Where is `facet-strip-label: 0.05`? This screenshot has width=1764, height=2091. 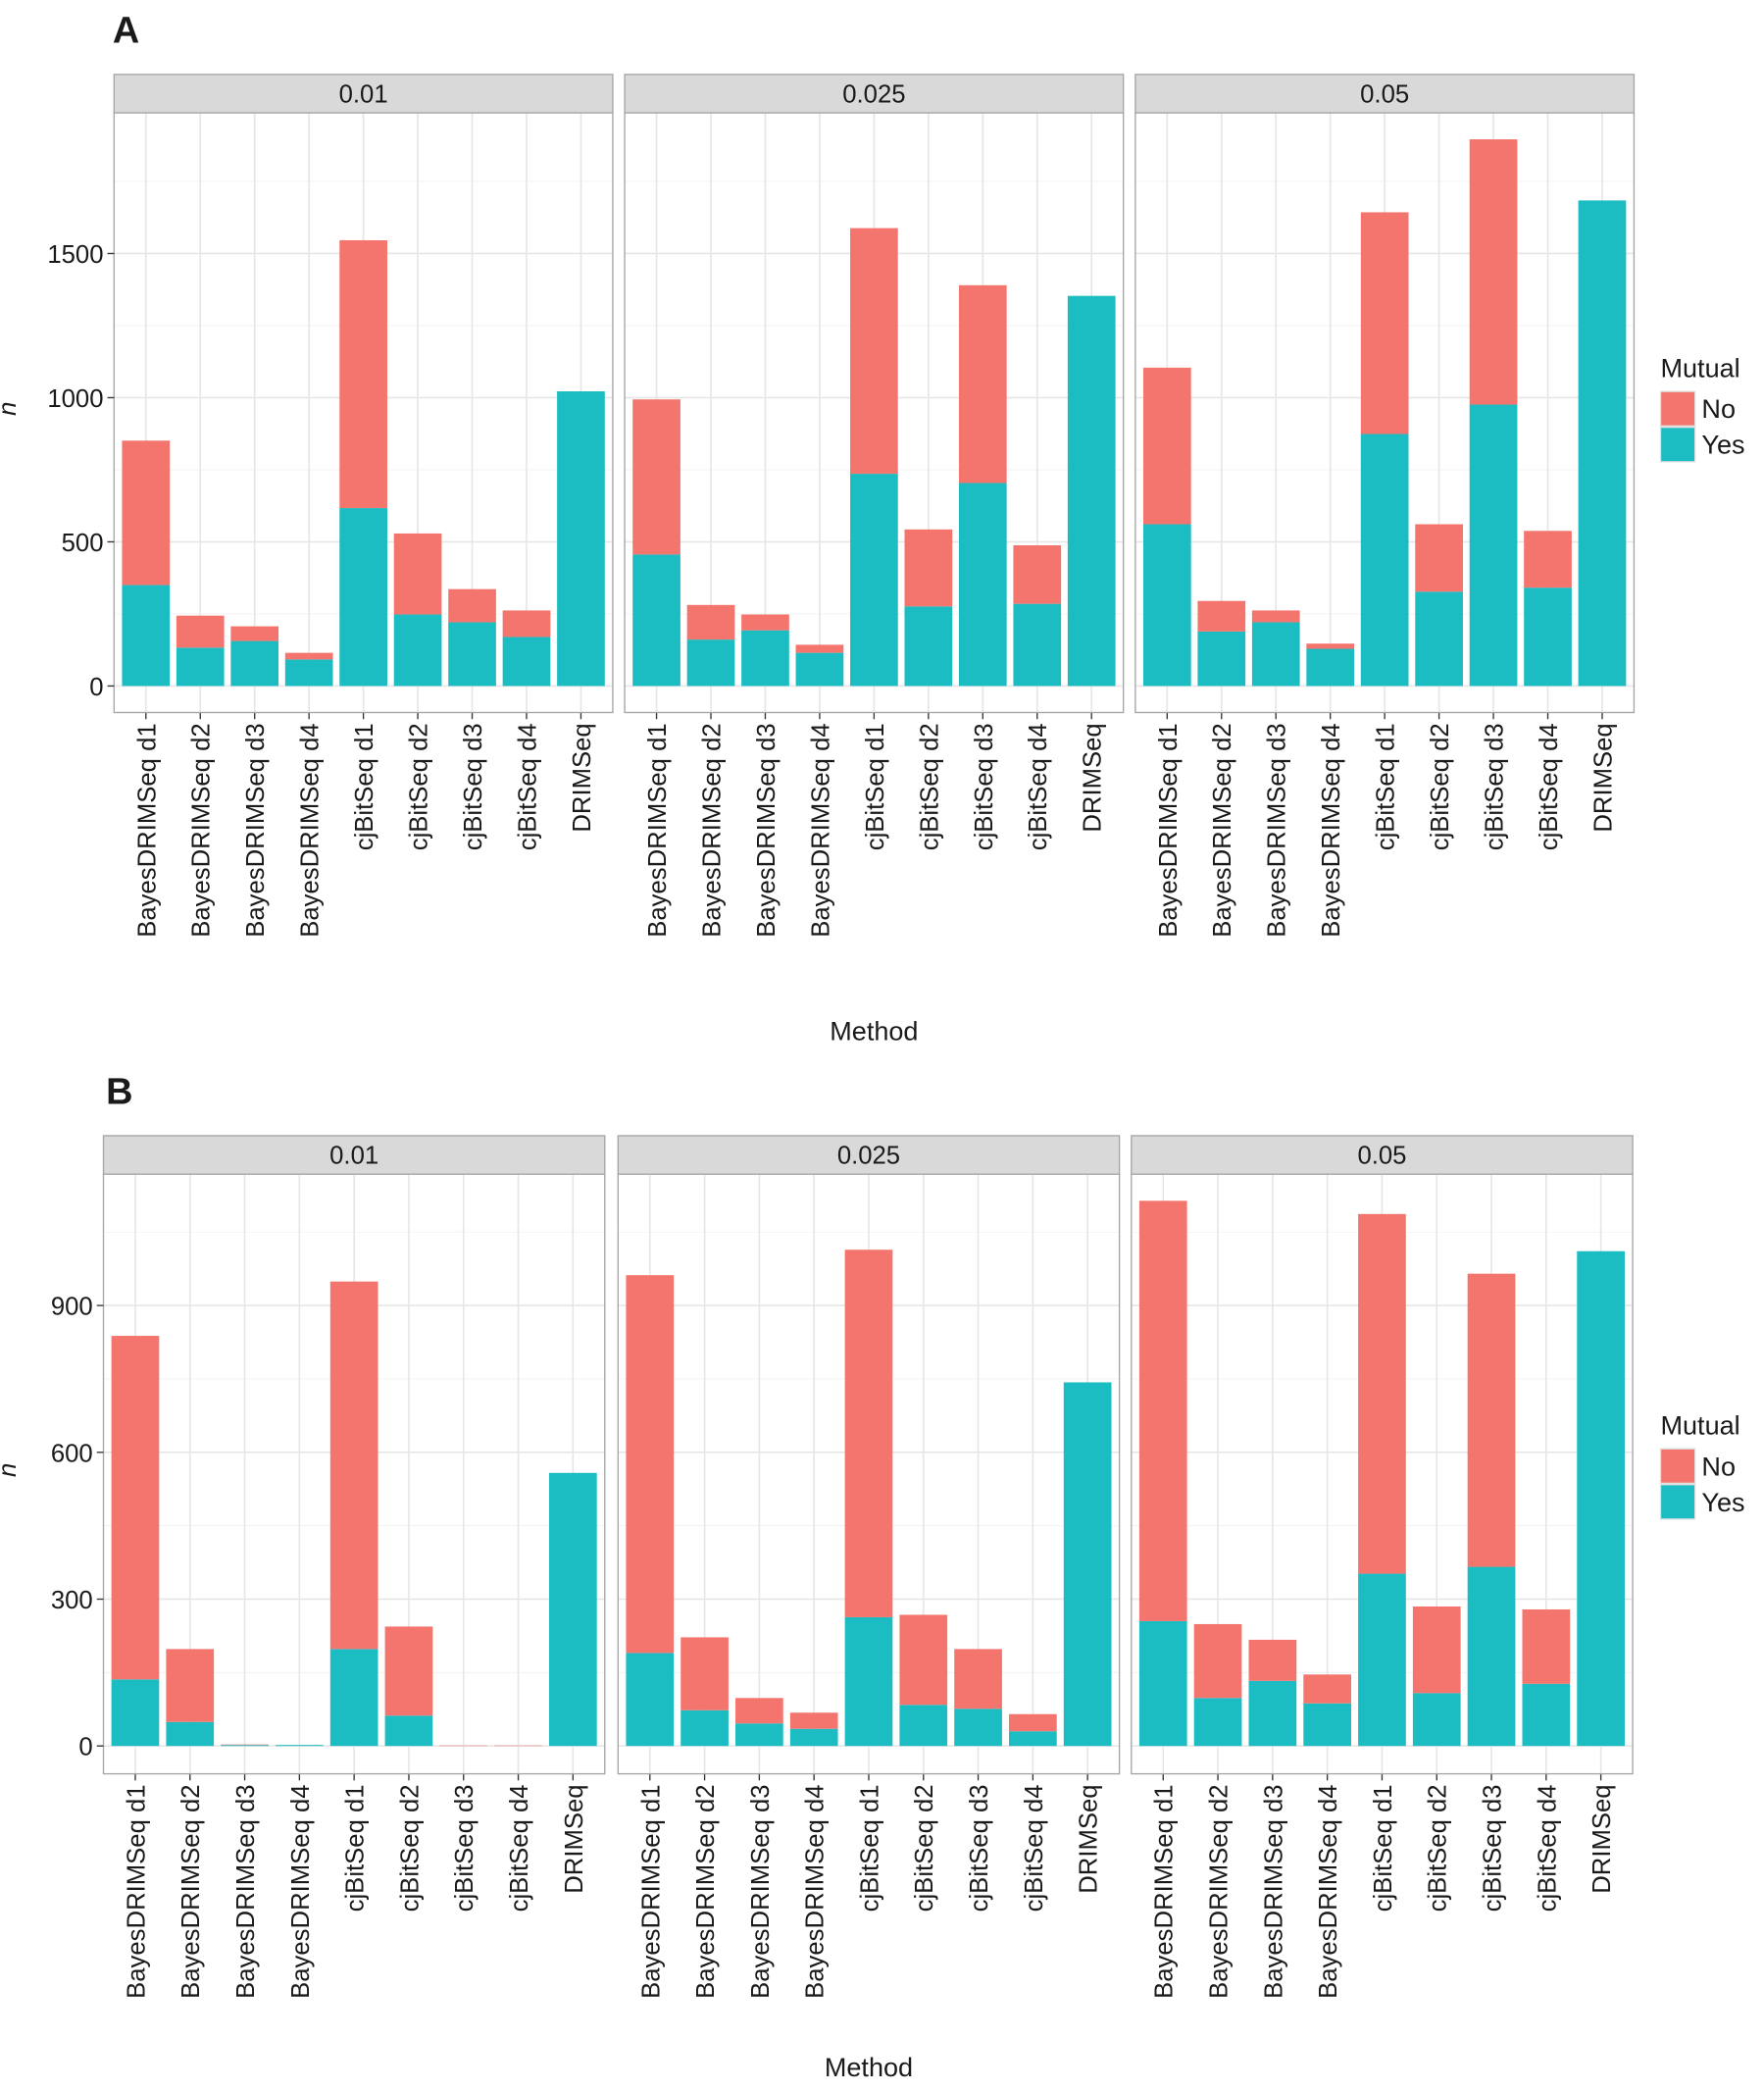
facet-strip-label: 0.05 is located at coordinates (1381, 1155).